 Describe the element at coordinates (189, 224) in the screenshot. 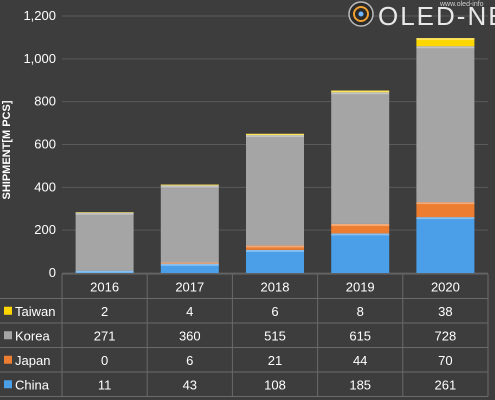

I see `bar-korea-2017` at that location.